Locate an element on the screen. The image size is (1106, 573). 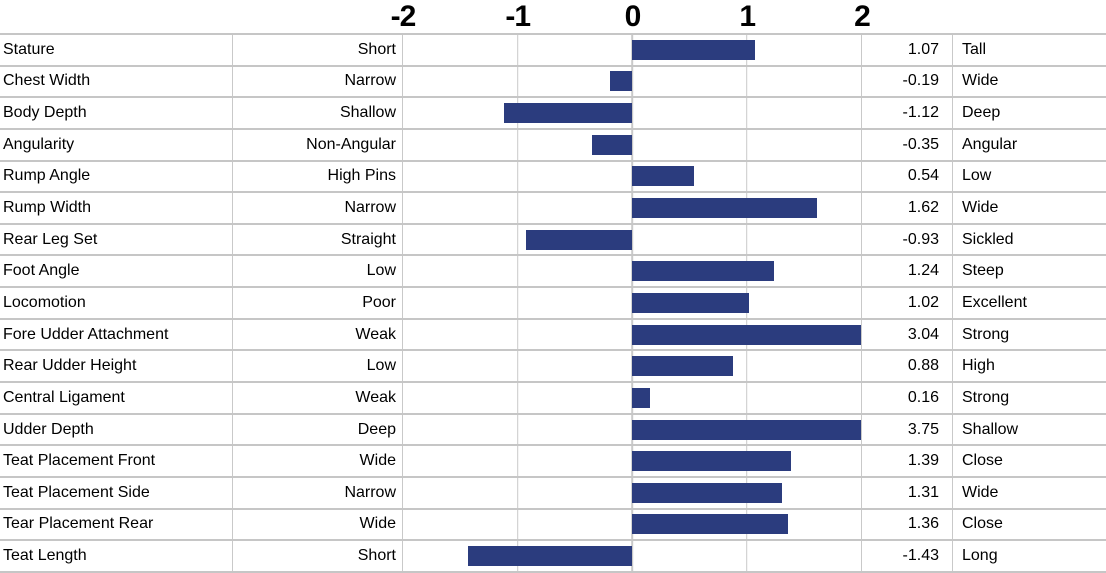
trait-row: Fore Udder Attachment Weak 3.04 Strong is located at coordinates (553, 335).